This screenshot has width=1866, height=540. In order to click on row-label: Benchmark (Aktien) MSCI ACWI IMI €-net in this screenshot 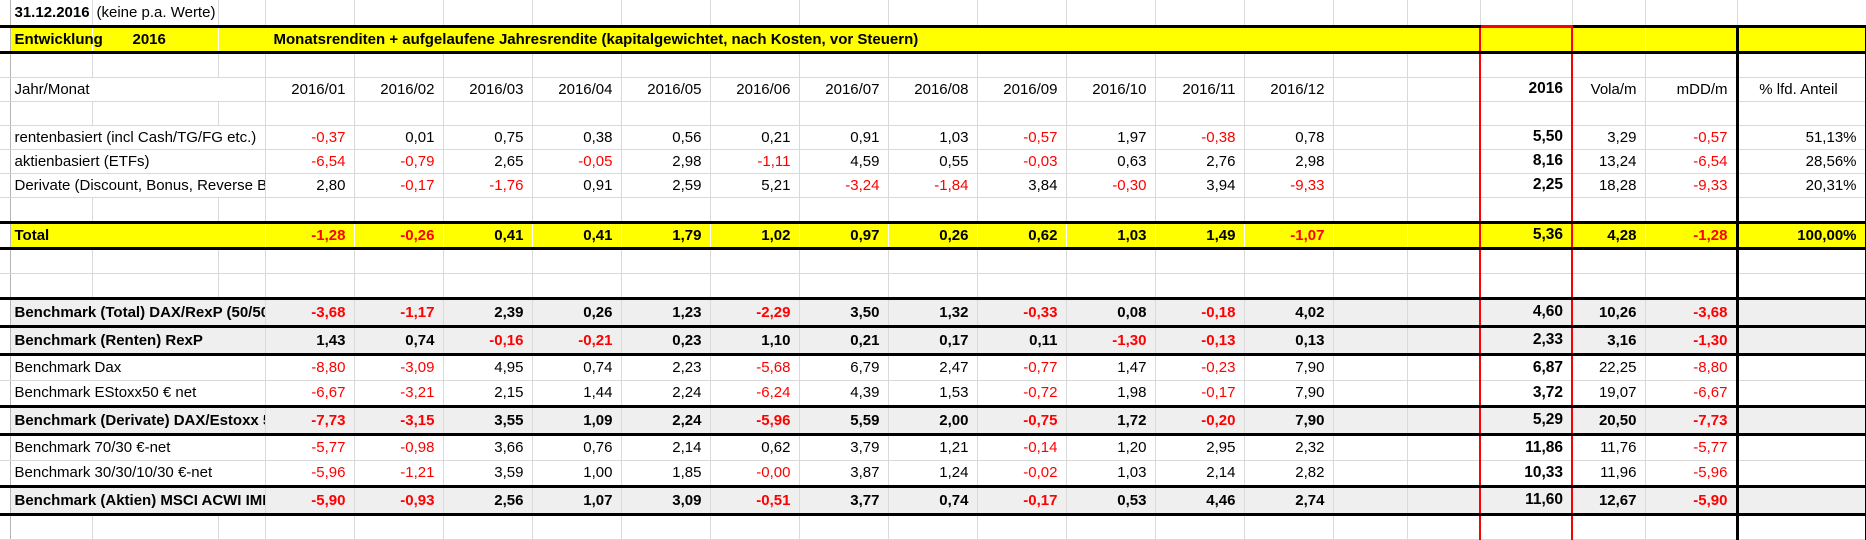, I will do `click(138, 500)`.